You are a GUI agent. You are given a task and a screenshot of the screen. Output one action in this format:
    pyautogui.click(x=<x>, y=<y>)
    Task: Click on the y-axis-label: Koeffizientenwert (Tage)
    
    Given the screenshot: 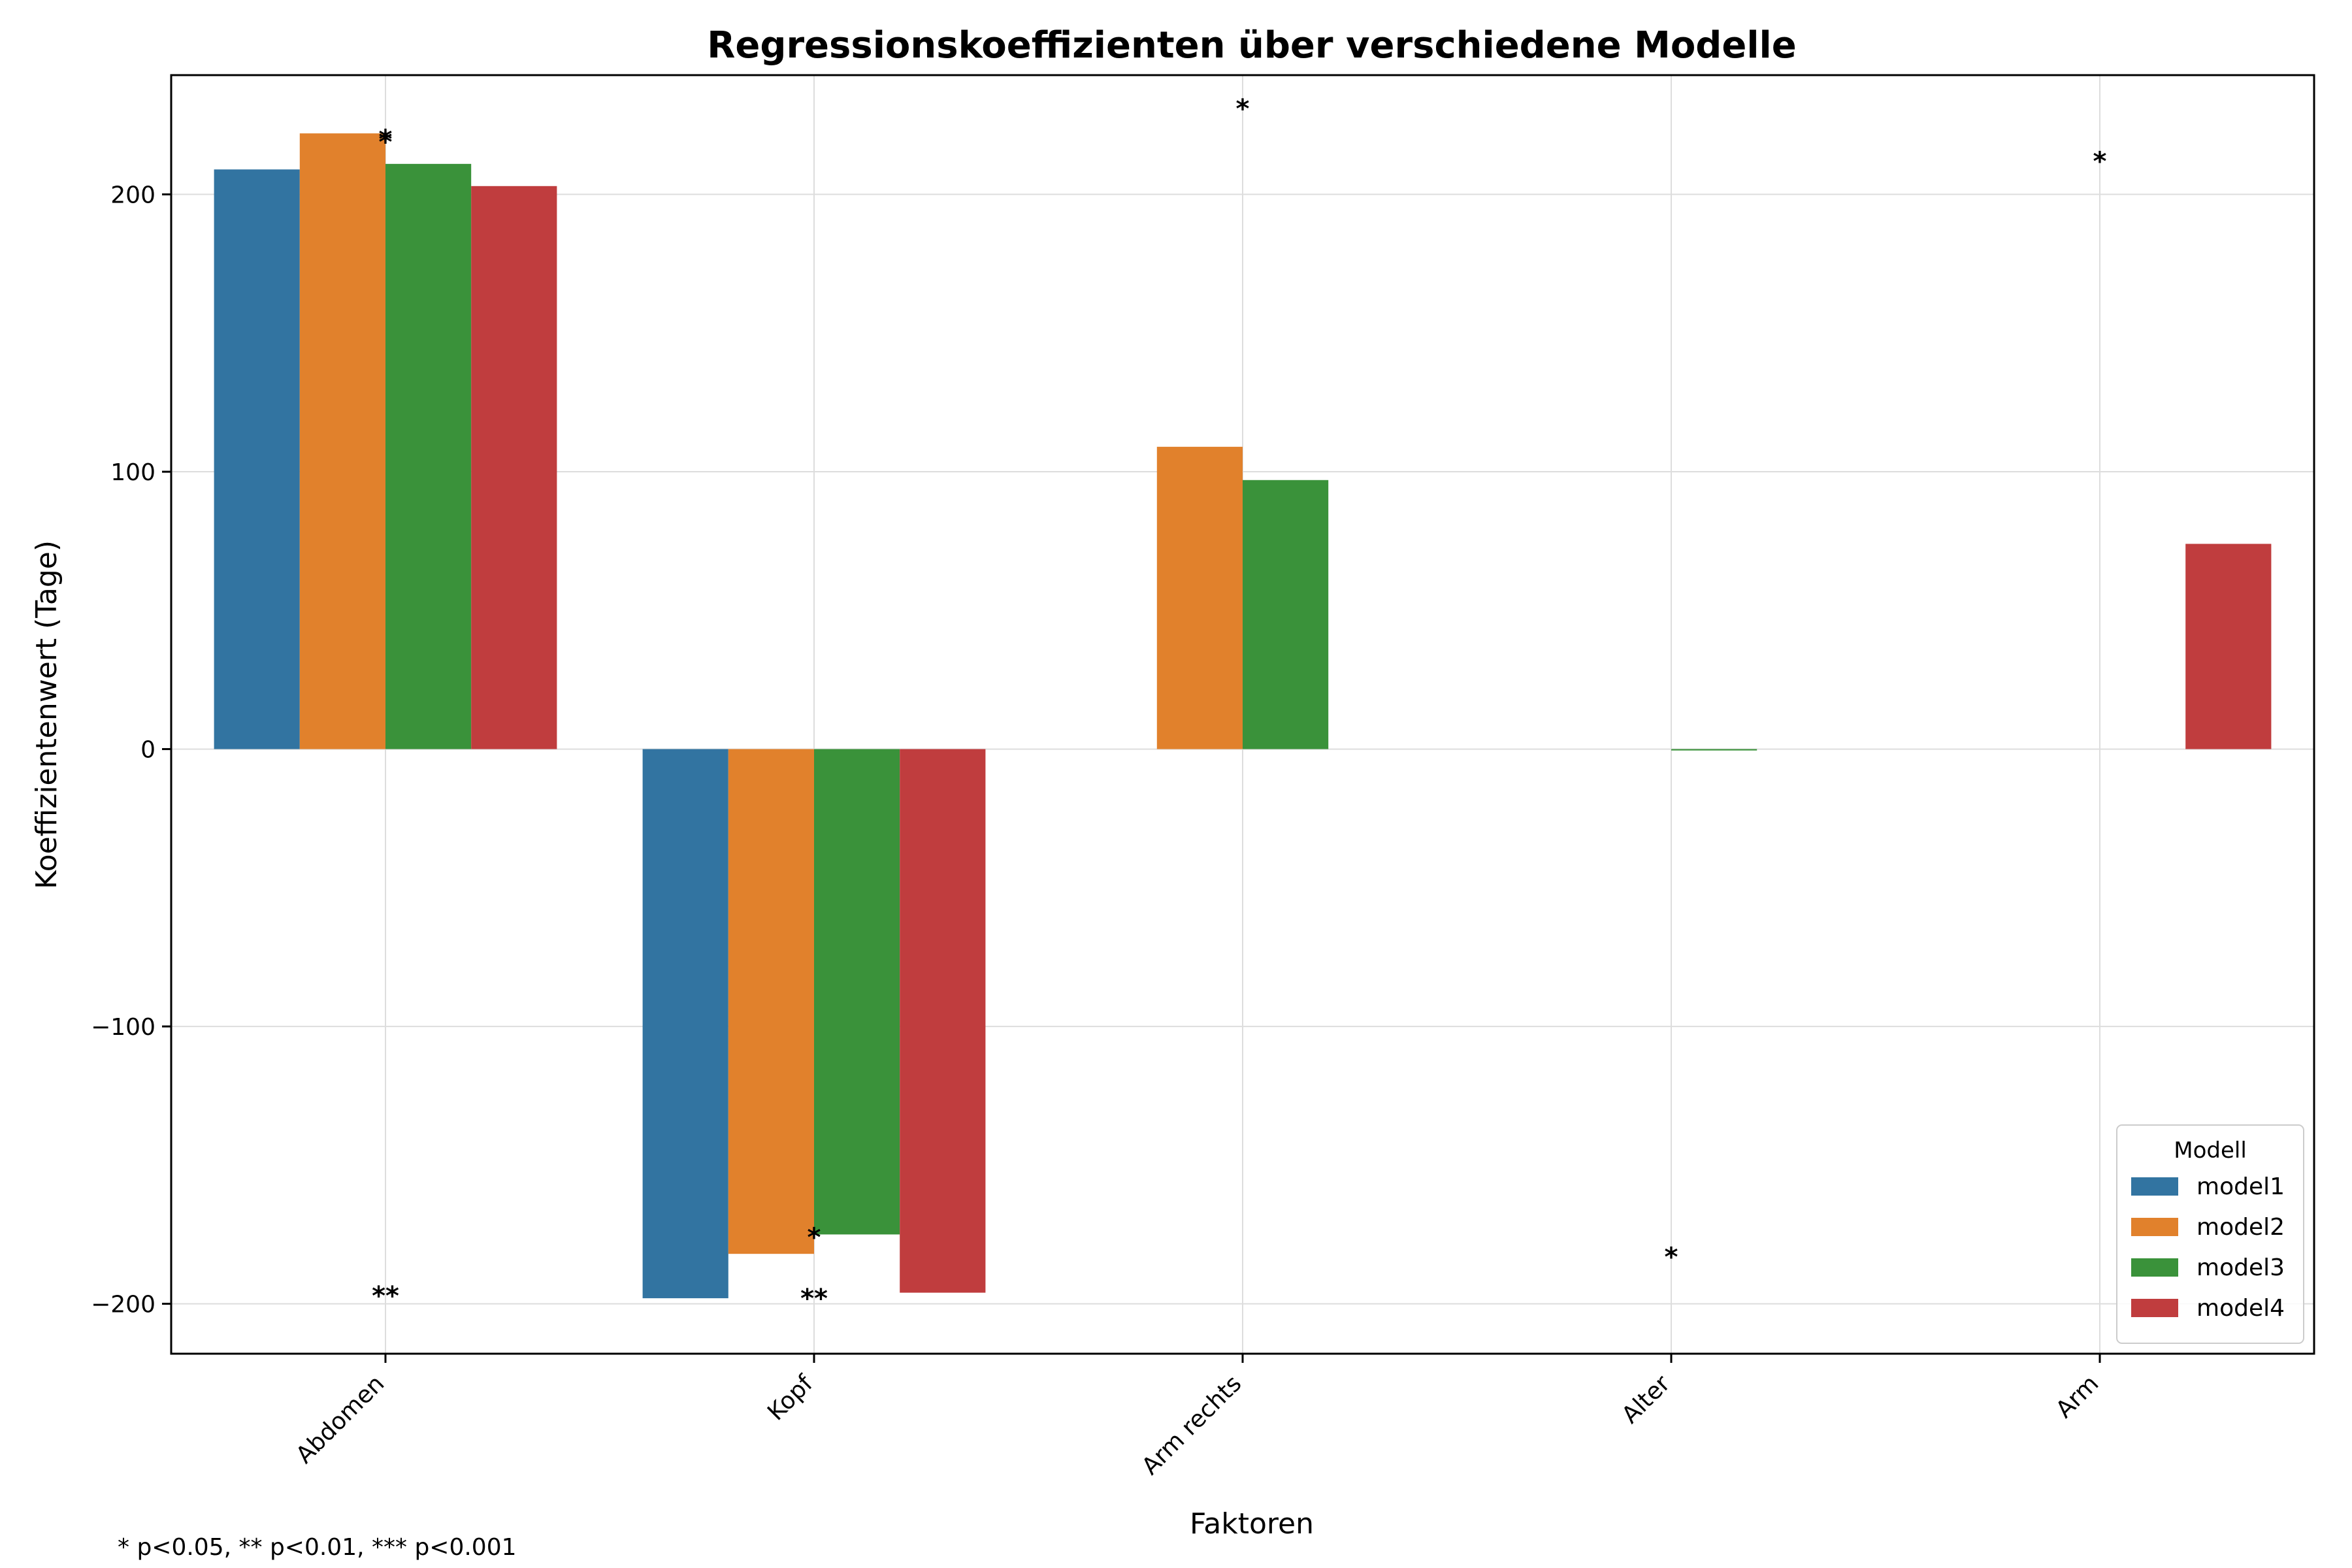 What is the action you would take?
    pyautogui.click(x=46, y=714)
    